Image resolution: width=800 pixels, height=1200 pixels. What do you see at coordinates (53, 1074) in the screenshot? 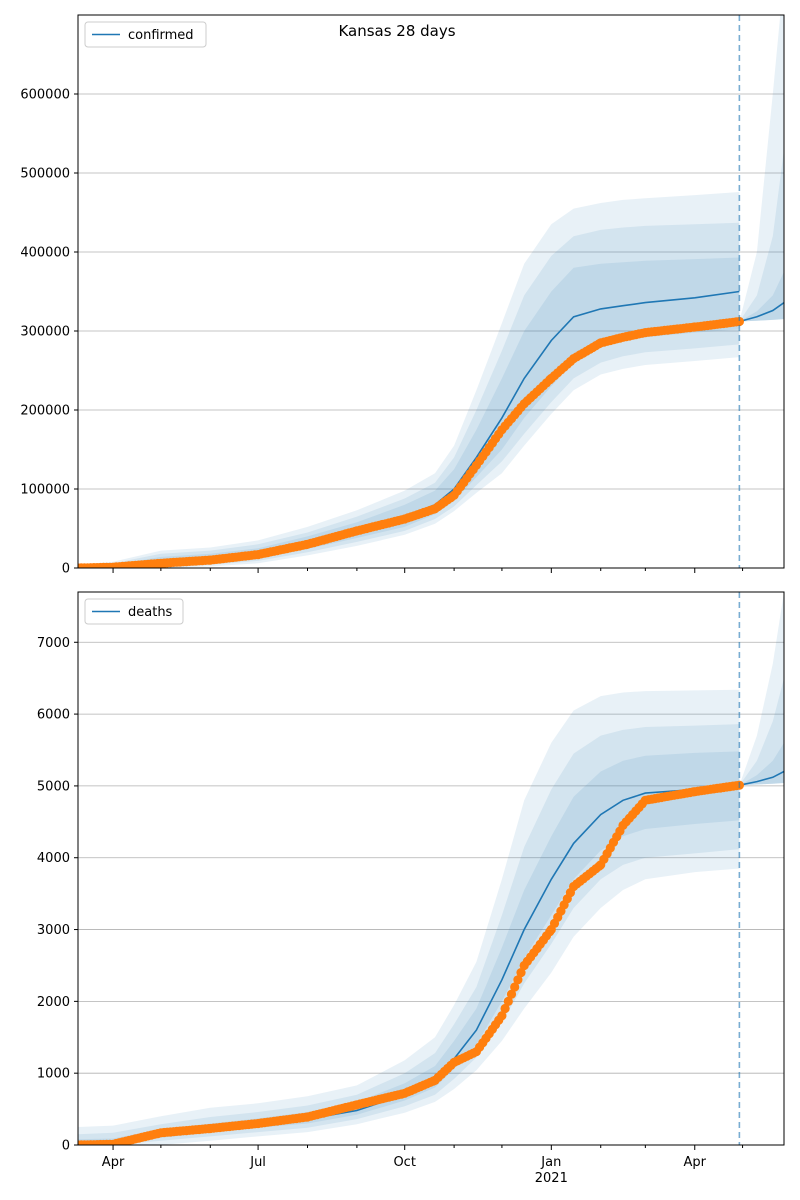
I see `y-tick-label: 1000` at bounding box center [53, 1074].